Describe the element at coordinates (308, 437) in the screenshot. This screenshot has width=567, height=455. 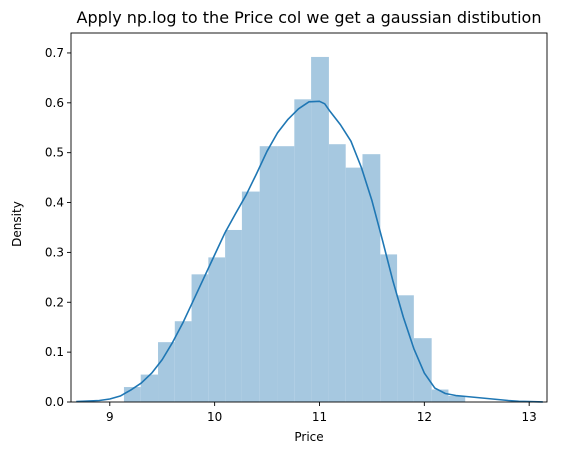
I see `x-axis-label: Price` at that location.